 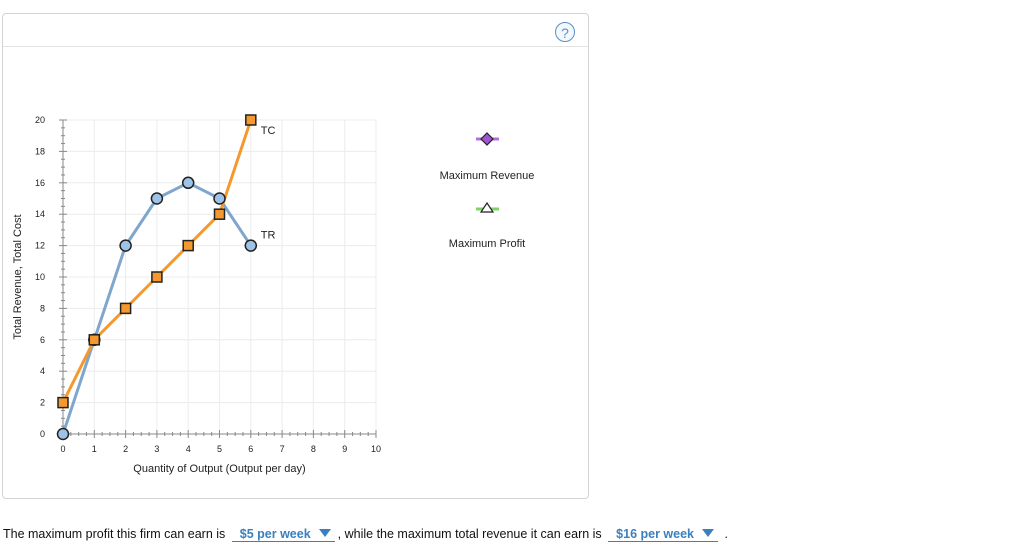 I want to click on panel-toolbar, so click(x=295, y=30).